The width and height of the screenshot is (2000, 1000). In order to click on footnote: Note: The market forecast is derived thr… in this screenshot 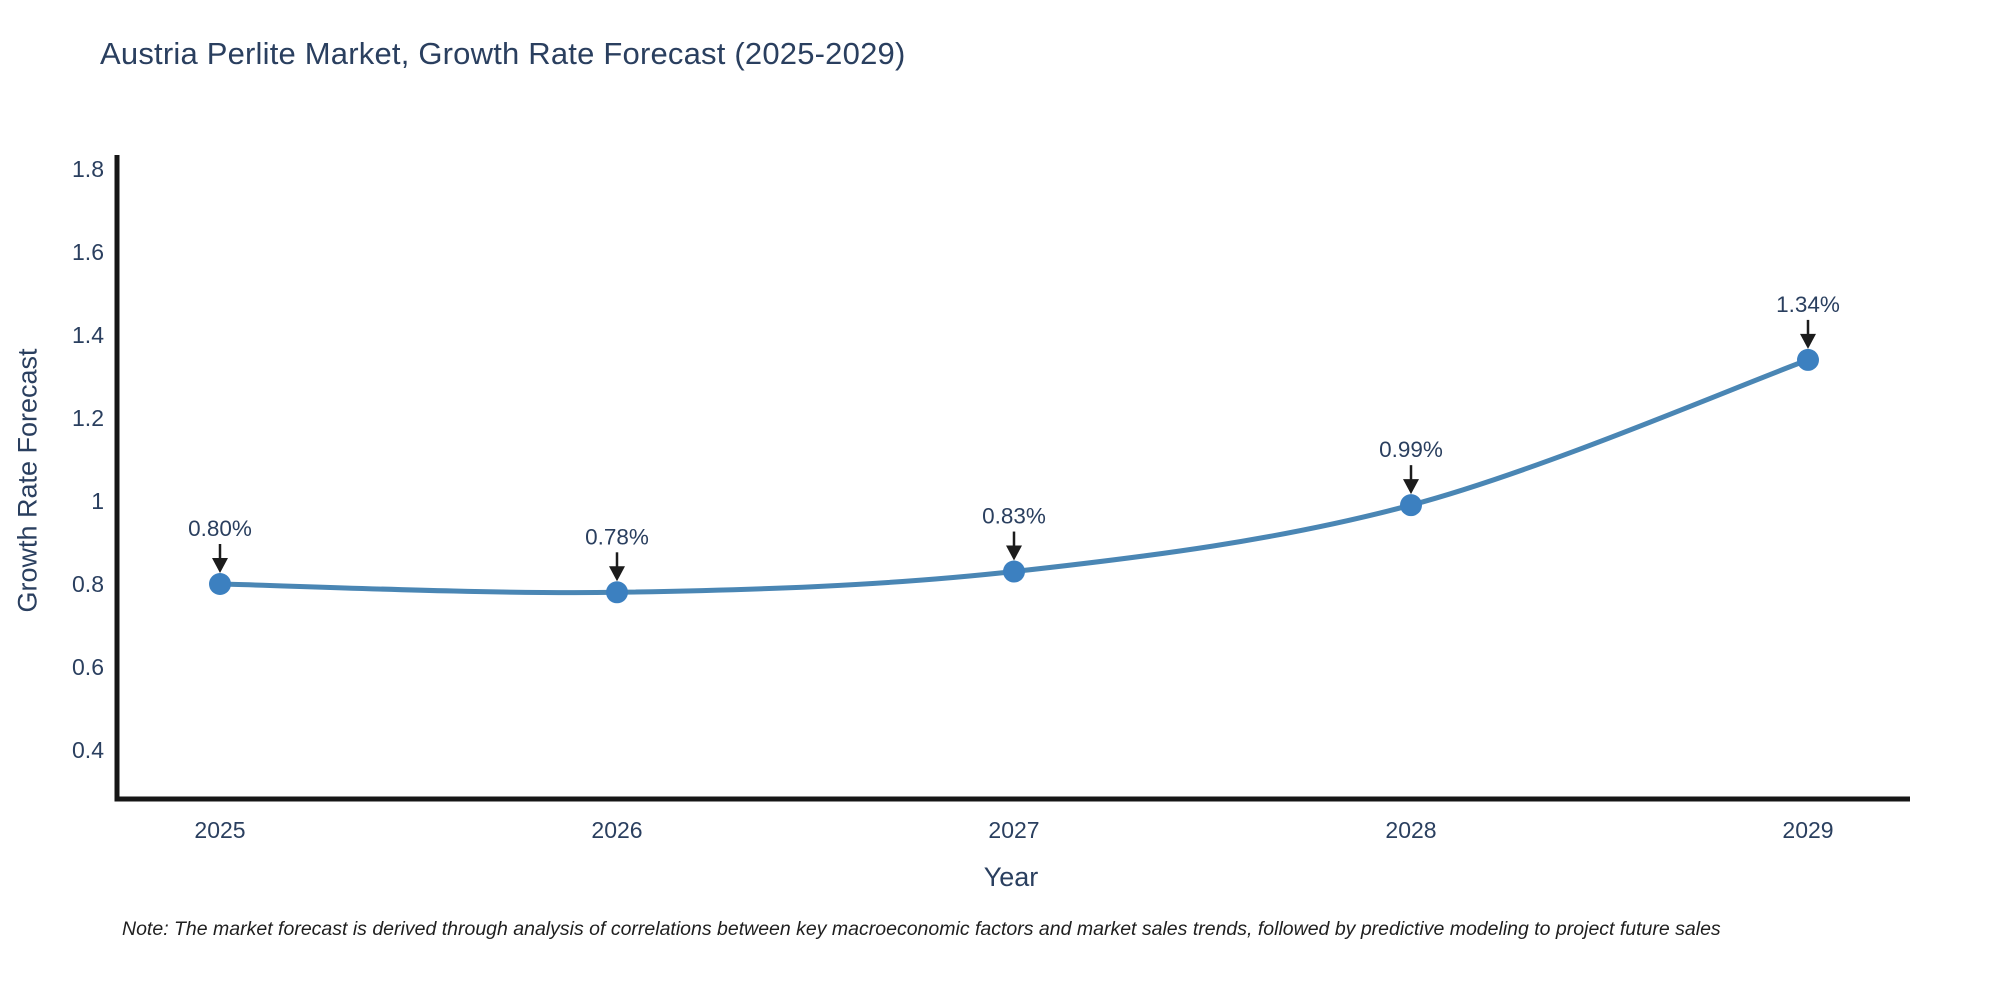, I will do `click(921, 929)`.